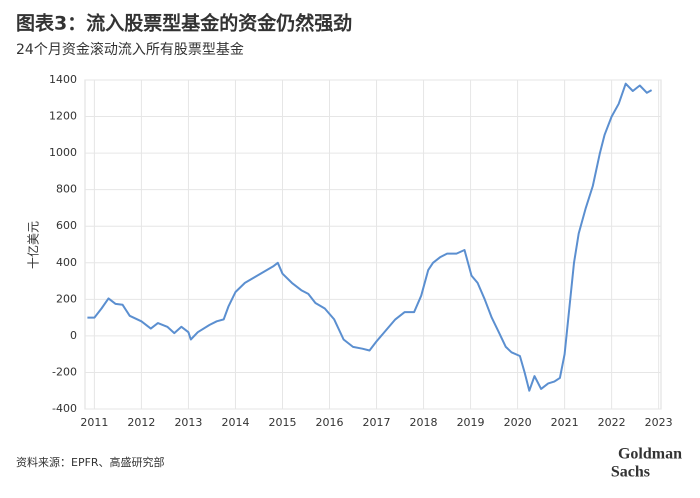 Image resolution: width=700 pixels, height=498 pixels. What do you see at coordinates (130, 49) in the screenshot?
I see `chart-subtitle: 24个月资金滚动流入所有股票型基金` at bounding box center [130, 49].